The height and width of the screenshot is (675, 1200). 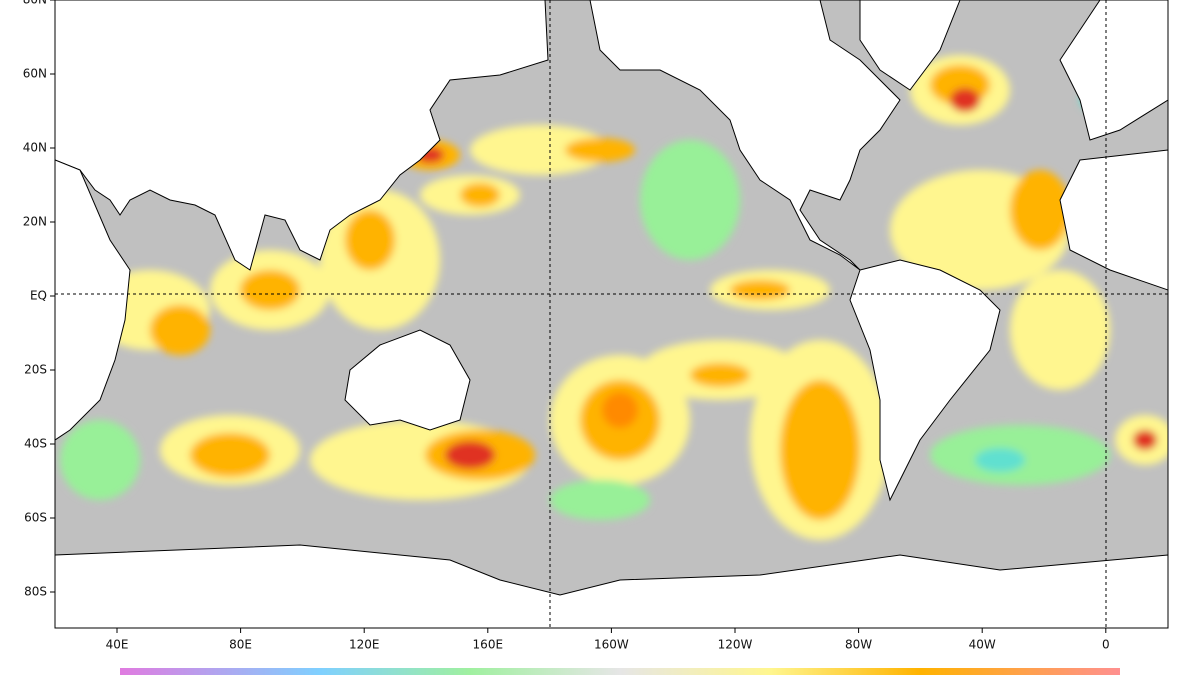 What do you see at coordinates (407, 380) in the screenshot?
I see `australia` at bounding box center [407, 380].